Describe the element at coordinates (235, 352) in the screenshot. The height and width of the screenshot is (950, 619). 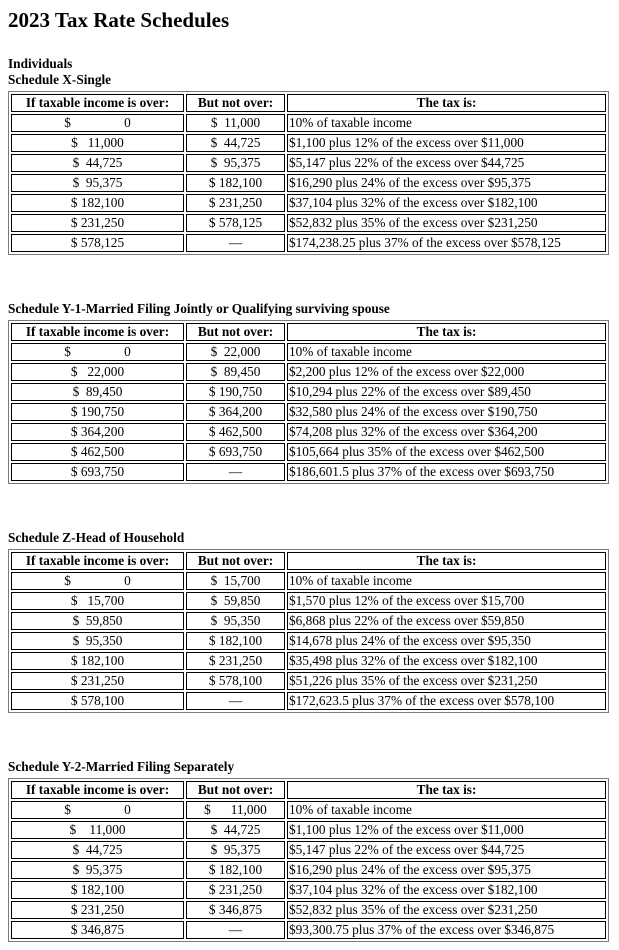
I see `not-over-cell: $ 22,000` at that location.